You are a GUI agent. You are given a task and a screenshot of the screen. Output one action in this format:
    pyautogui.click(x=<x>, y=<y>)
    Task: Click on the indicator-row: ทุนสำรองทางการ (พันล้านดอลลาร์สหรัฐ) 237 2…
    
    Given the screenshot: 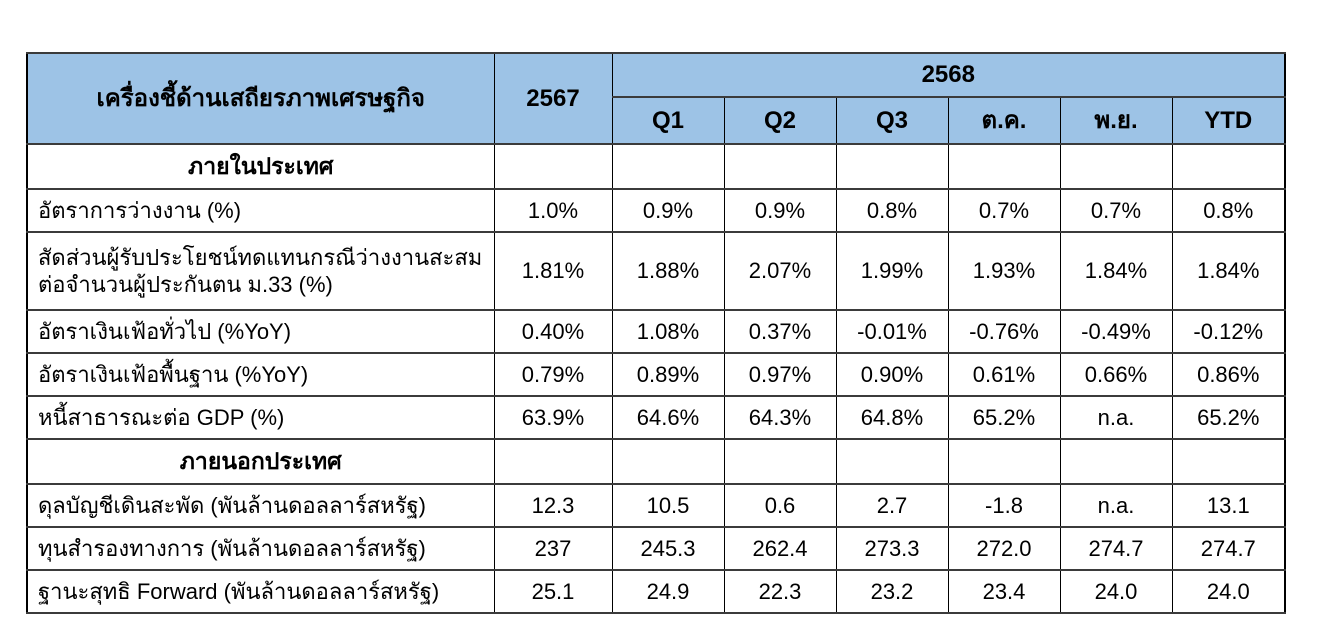 What is the action you would take?
    pyautogui.click(x=656, y=548)
    